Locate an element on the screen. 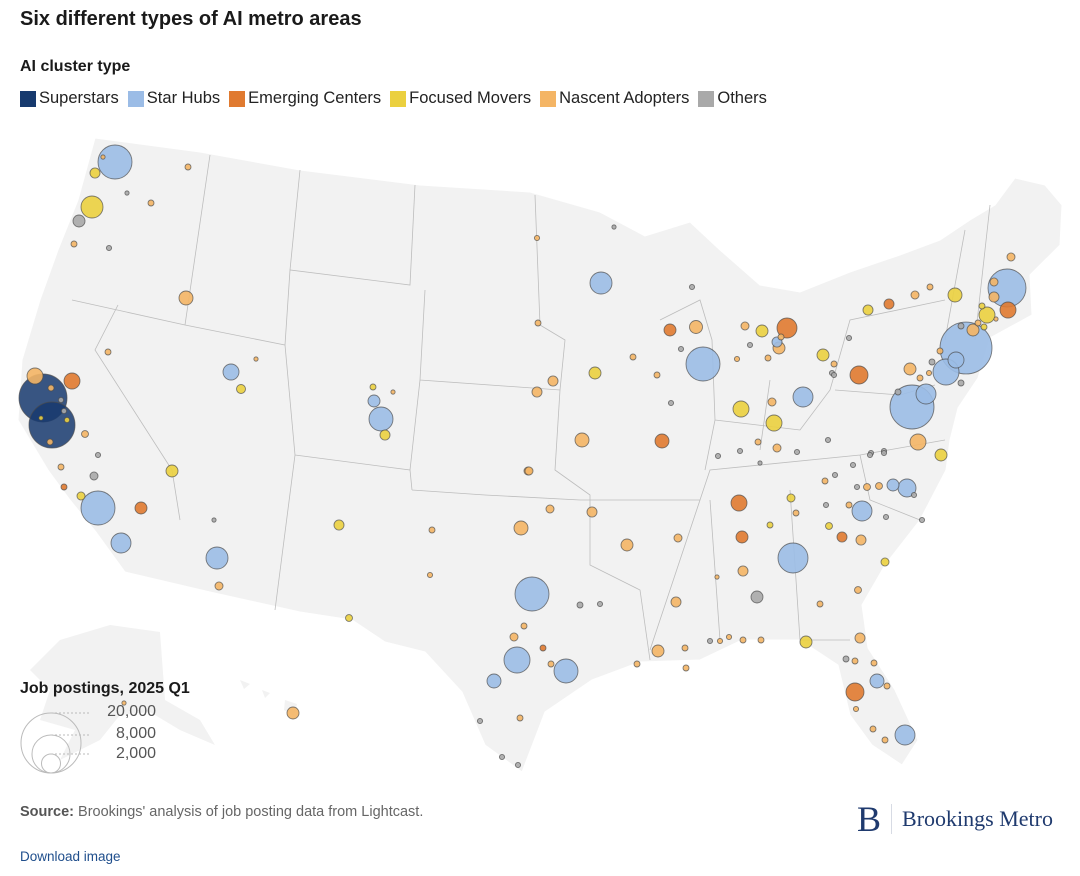  download-image-link: Download image is located at coordinates (70, 856).